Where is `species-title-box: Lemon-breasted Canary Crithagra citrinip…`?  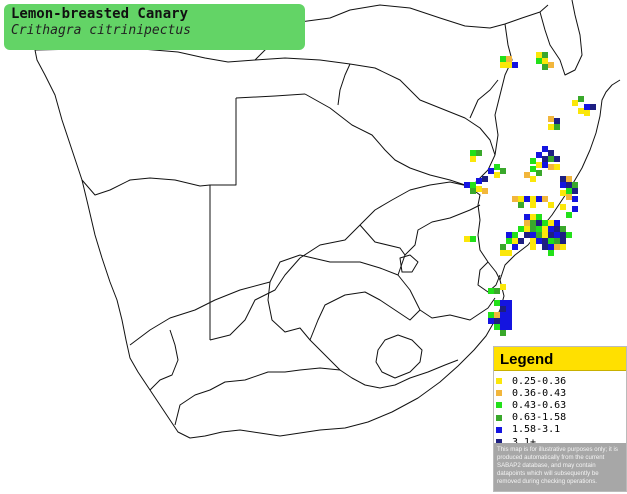
species-title-box: Lemon-breasted Canary Crithagra citrinip… is located at coordinates (154, 27).